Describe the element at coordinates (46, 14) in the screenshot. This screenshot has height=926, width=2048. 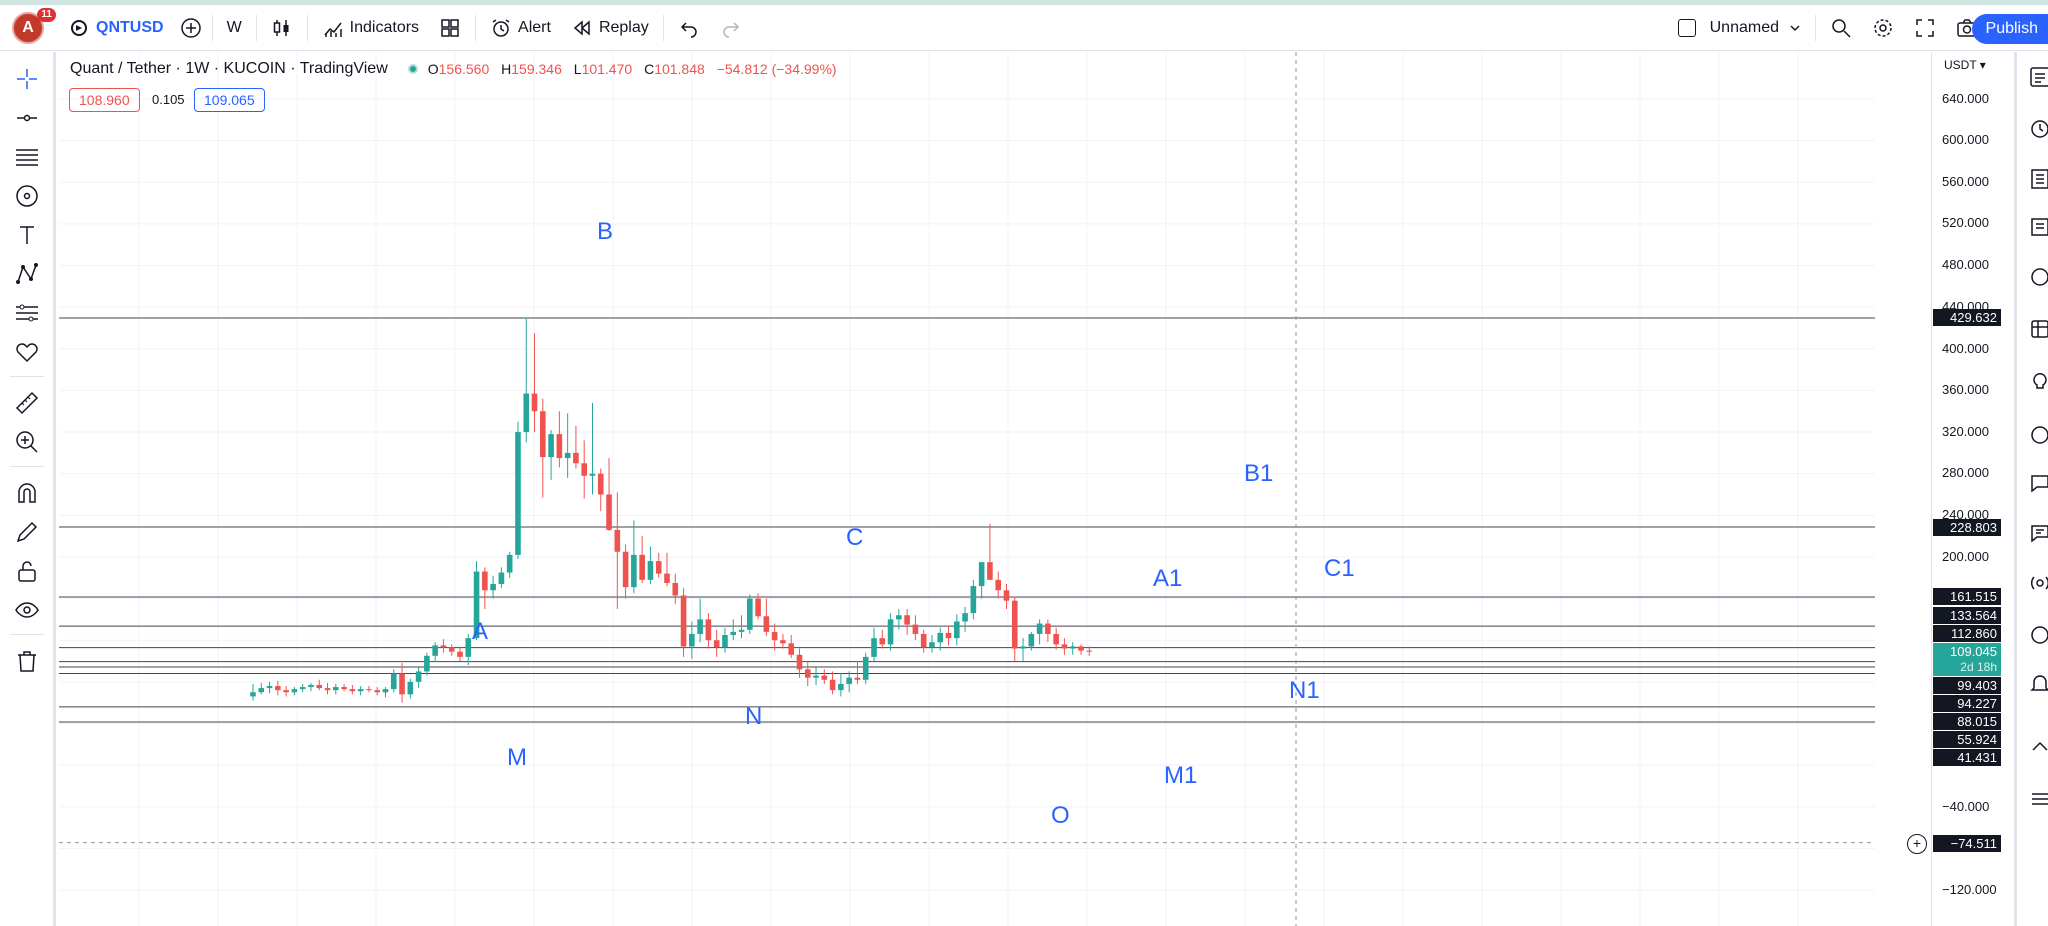
I see `notification-badge: 11` at that location.